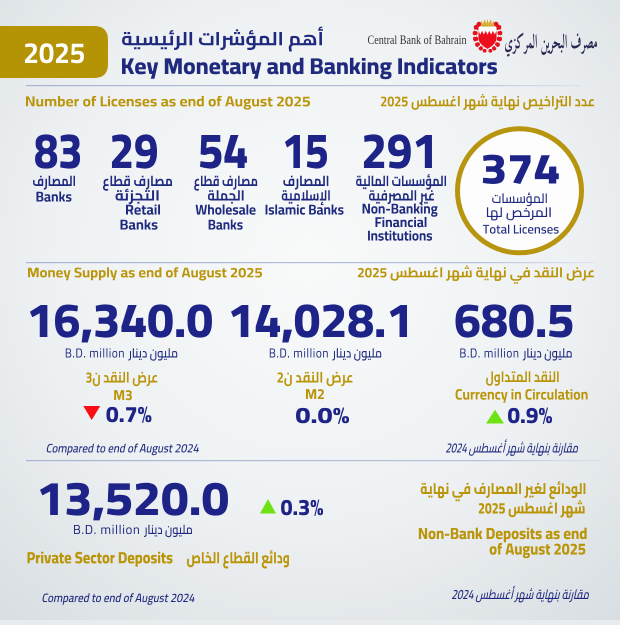 Image resolution: width=620 pixels, height=625 pixels. I want to click on svg-text: Central Bank of Bahrain, so click(417, 40).